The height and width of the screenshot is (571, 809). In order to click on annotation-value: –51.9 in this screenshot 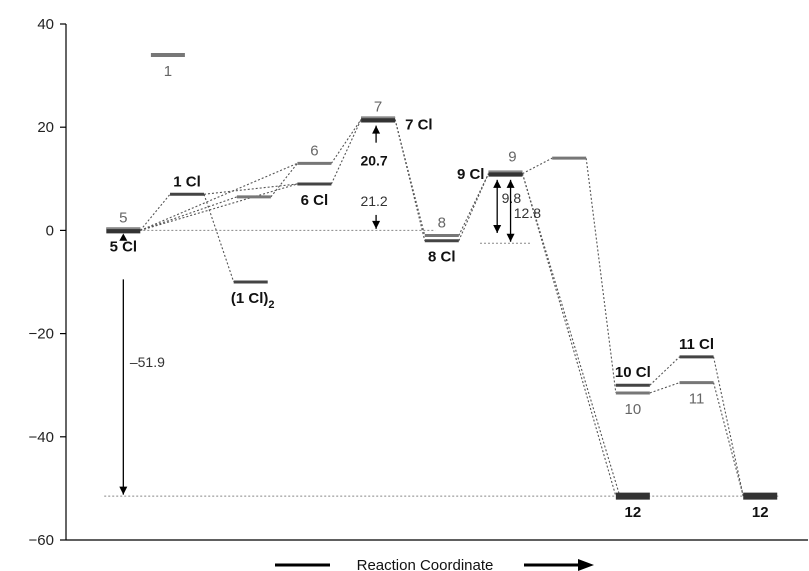, I will do `click(147, 362)`.